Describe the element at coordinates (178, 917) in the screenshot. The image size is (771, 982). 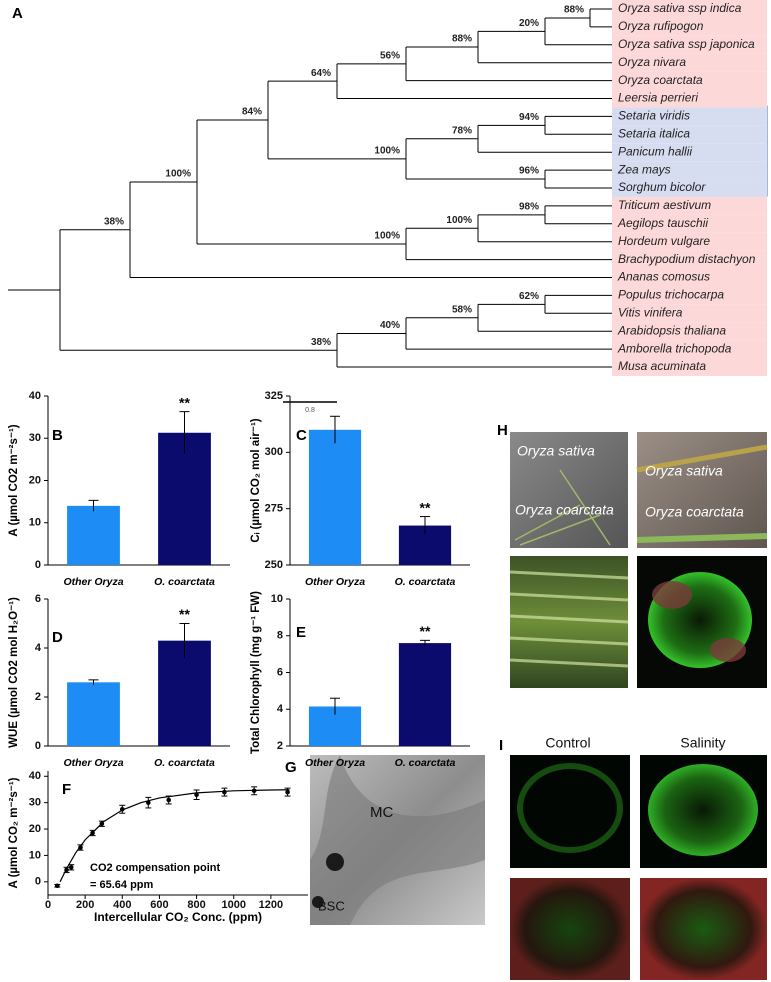
I see `x-axis-title: Intercellular CO₂ Conc. (ppm)` at that location.